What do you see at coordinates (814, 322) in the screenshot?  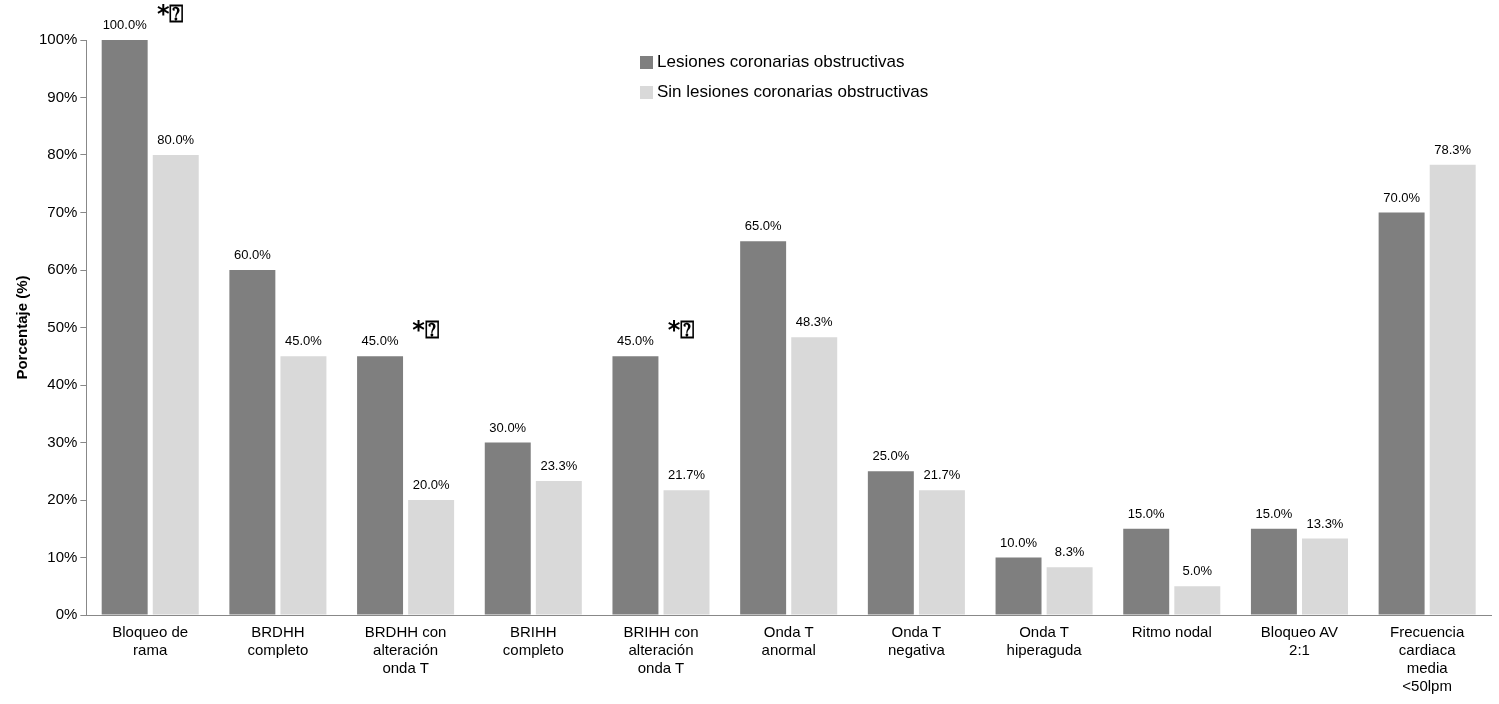 I see `data-label: 48.3%` at bounding box center [814, 322].